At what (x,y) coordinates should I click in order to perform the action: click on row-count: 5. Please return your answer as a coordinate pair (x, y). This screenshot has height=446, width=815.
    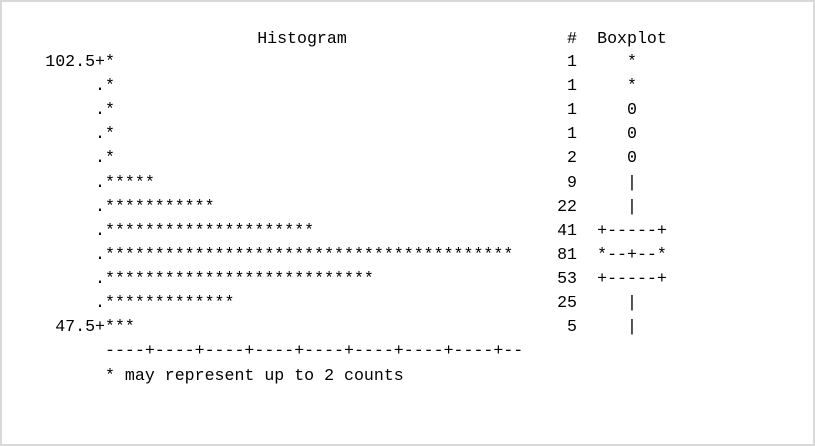
    Looking at the image, I should click on (572, 327).